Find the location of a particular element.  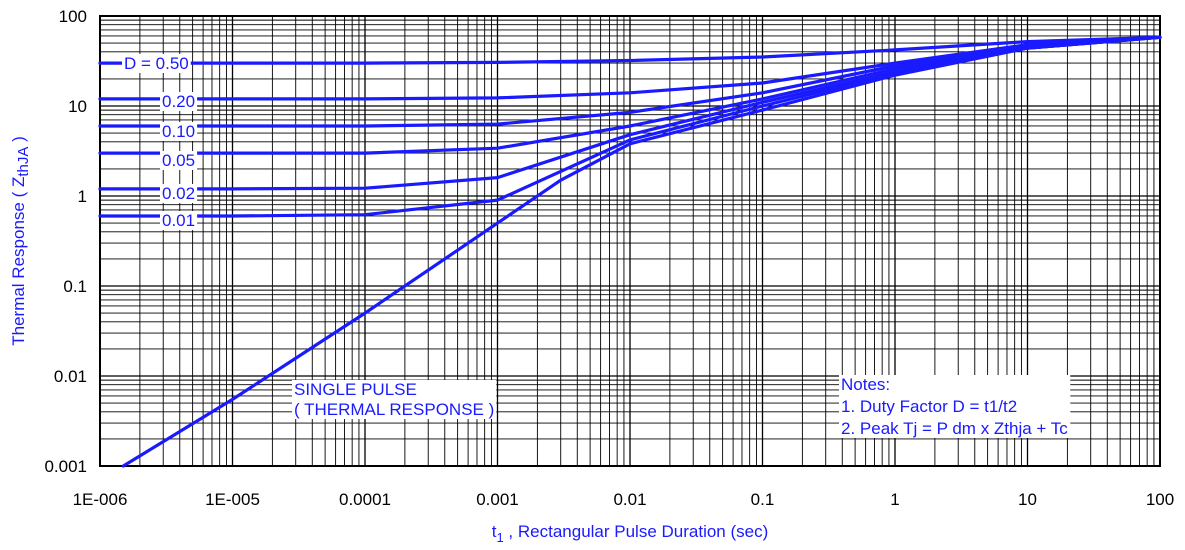

curve-label: 0.20 is located at coordinates (179, 101).